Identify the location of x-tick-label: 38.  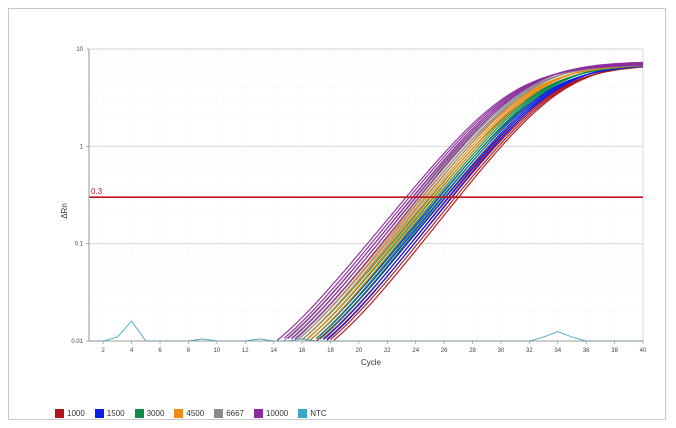
(614, 351).